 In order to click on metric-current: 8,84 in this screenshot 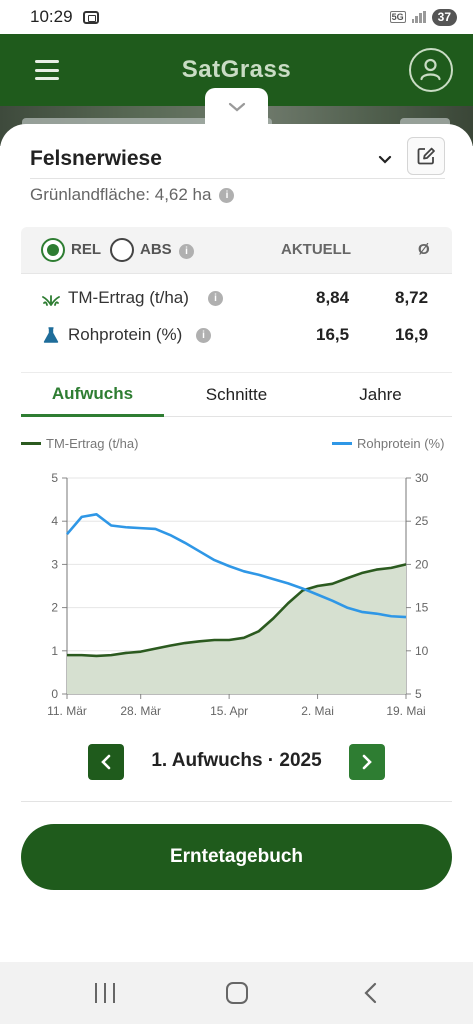, I will do `click(333, 297)`.